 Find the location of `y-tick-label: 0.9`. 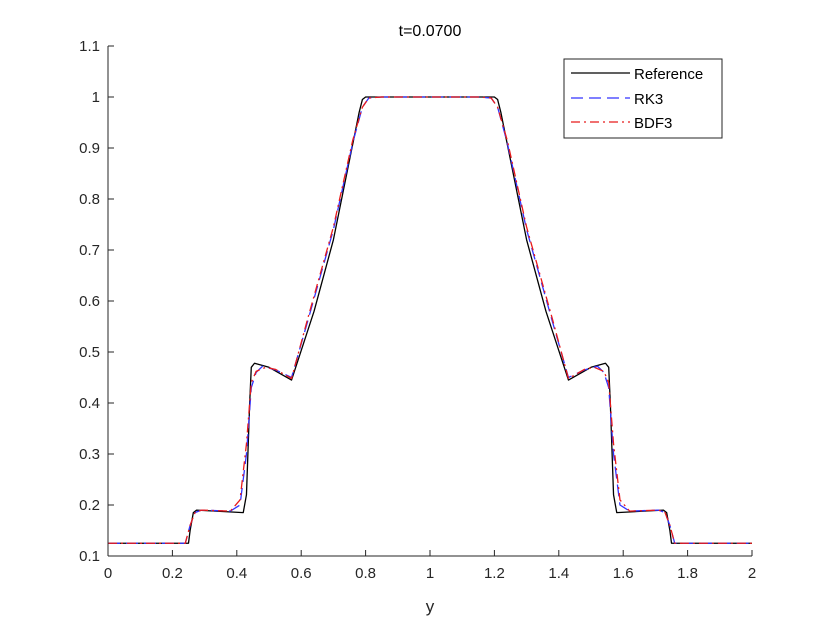

y-tick-label: 0.9 is located at coordinates (89, 148).